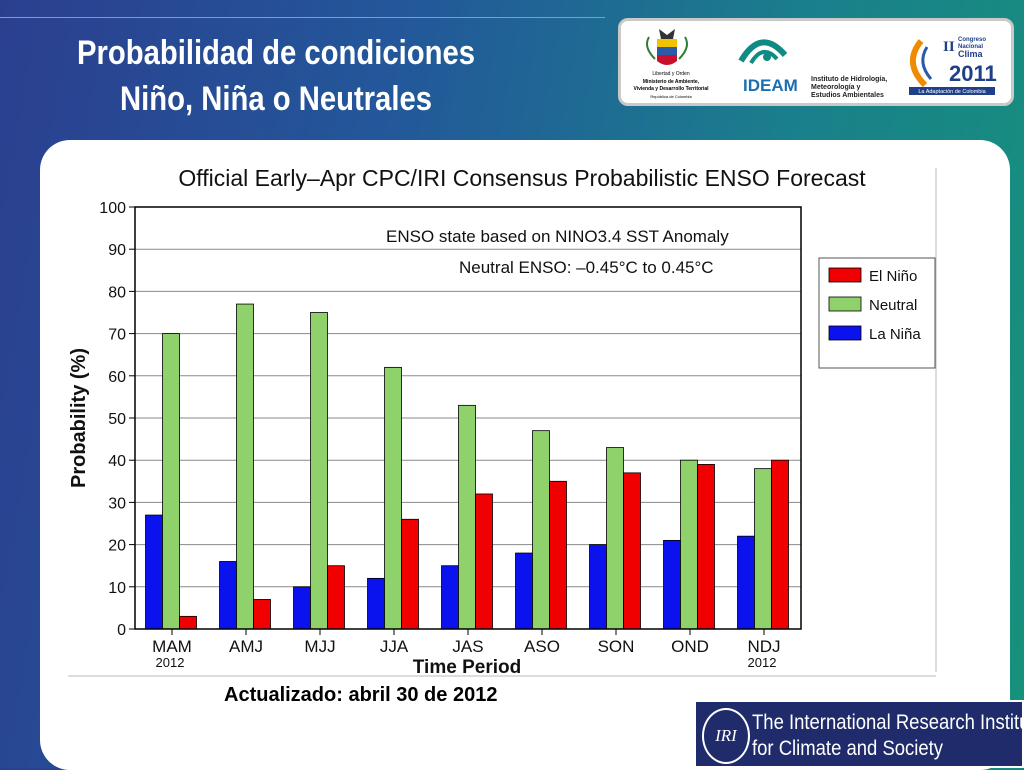 The height and width of the screenshot is (770, 1024). I want to click on congreso-logo-icon, so click(921, 63).